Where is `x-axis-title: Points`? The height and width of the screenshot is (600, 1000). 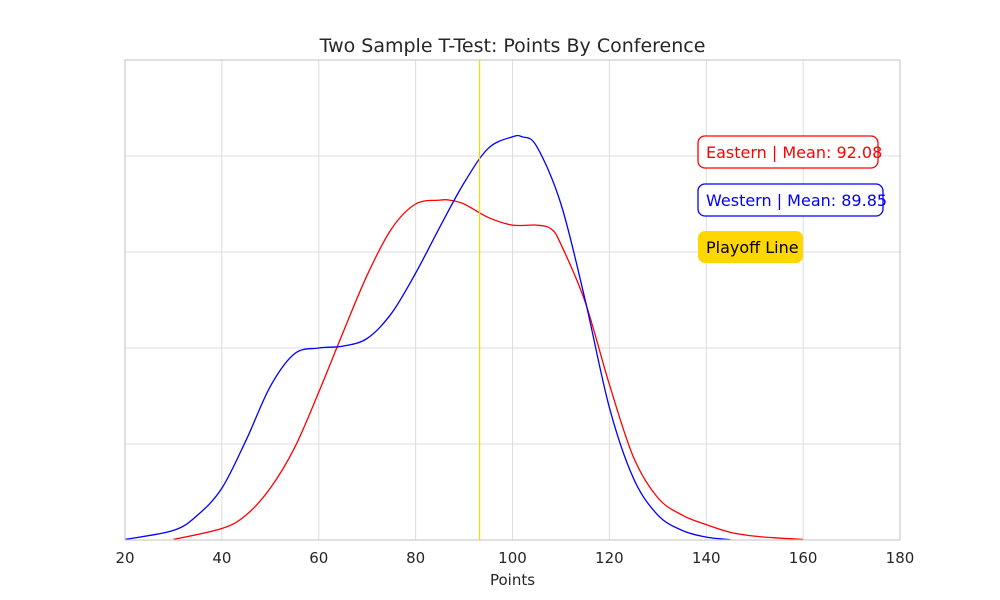 x-axis-title: Points is located at coordinates (512, 580).